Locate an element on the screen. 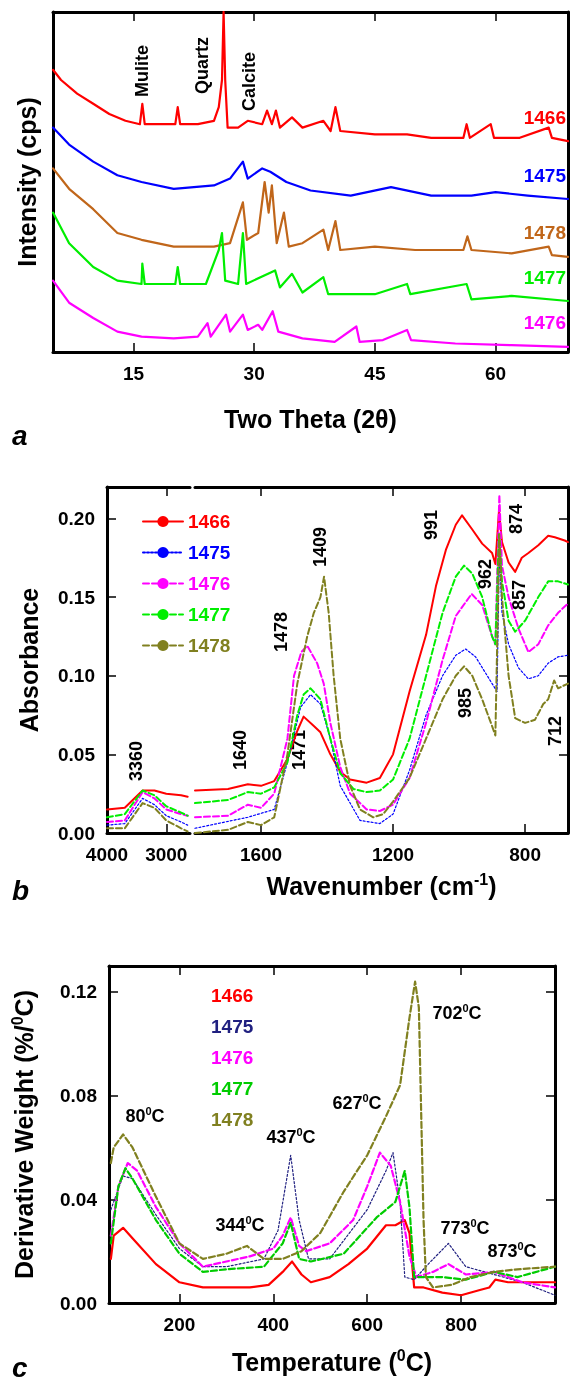  series-label: 1478 is located at coordinates (544, 233).